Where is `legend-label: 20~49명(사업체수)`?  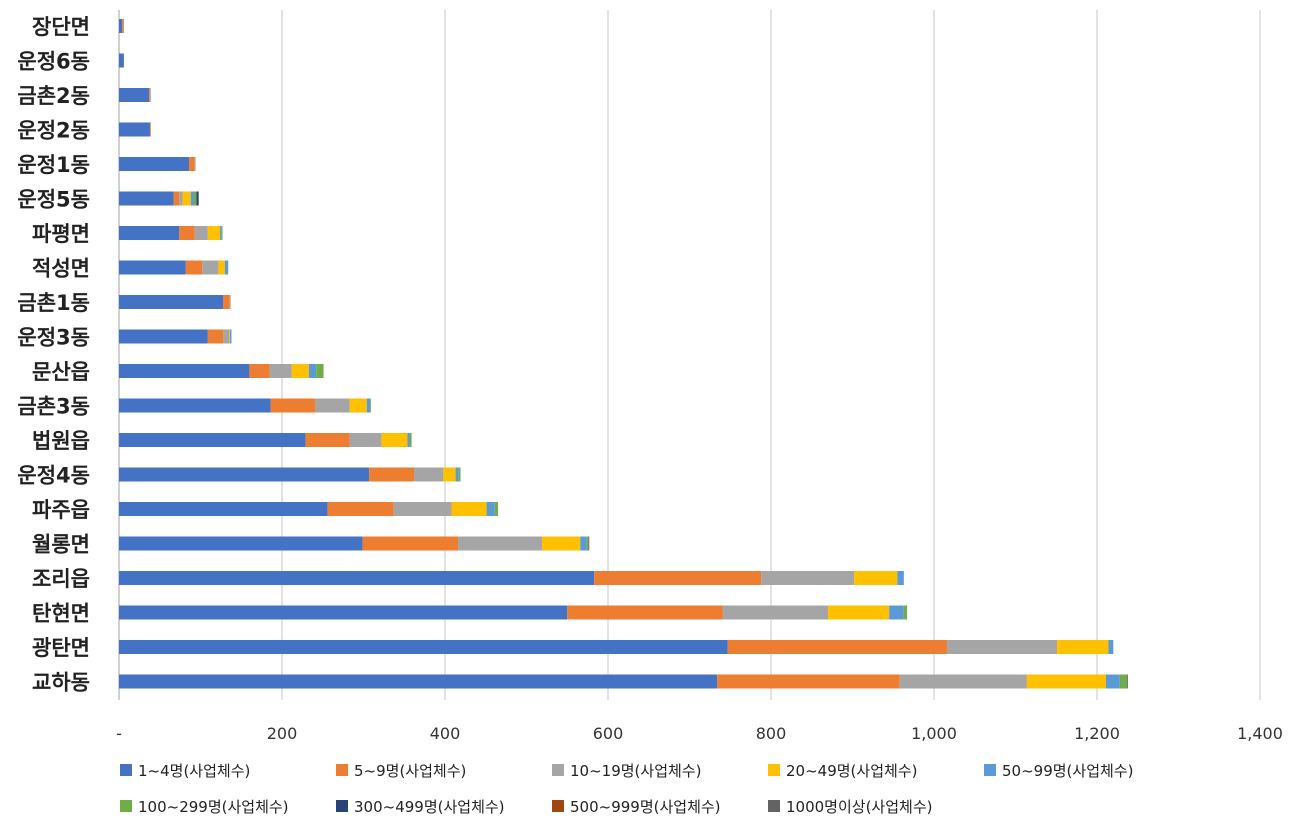
legend-label: 20~49명(사업체수) is located at coordinates (851, 771).